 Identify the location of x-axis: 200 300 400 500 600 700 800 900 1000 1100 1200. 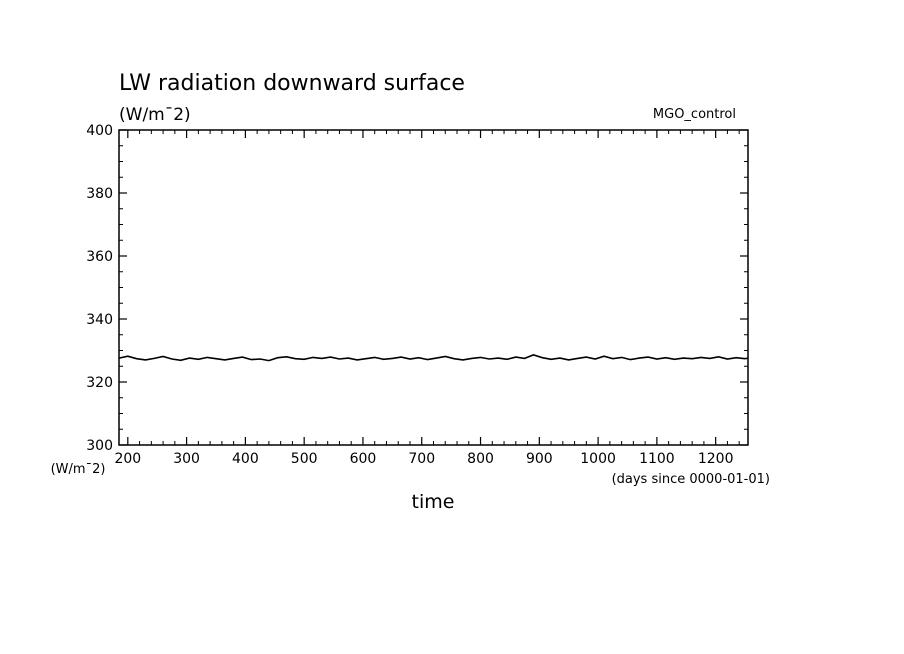
(423, 459).